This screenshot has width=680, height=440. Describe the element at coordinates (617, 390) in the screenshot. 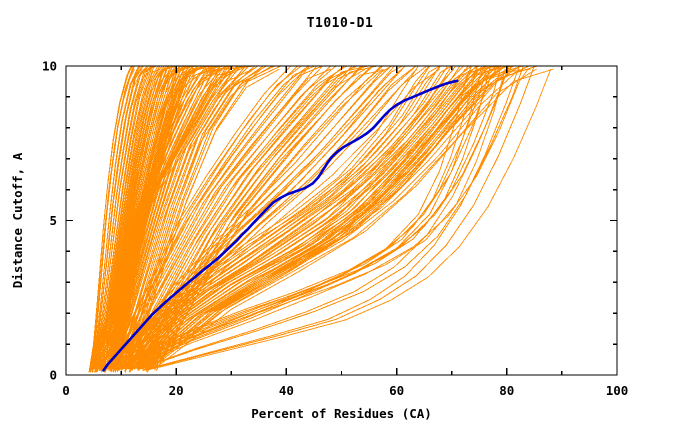

I see `x-tick-label: 100` at that location.